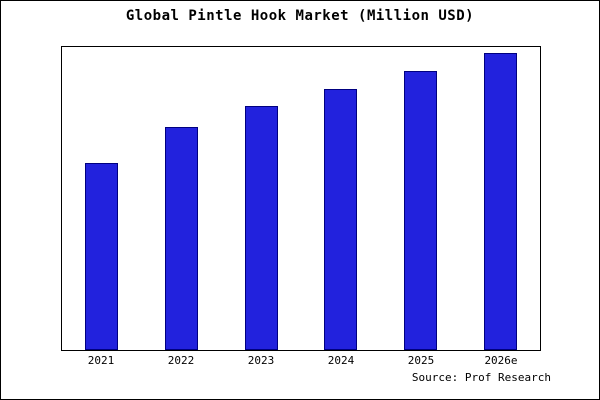 Image resolution: width=600 pixels, height=400 pixels. Describe the element at coordinates (300, 16) in the screenshot. I see `chart-title: Global Pintle Hook Market (Million USD)` at that location.